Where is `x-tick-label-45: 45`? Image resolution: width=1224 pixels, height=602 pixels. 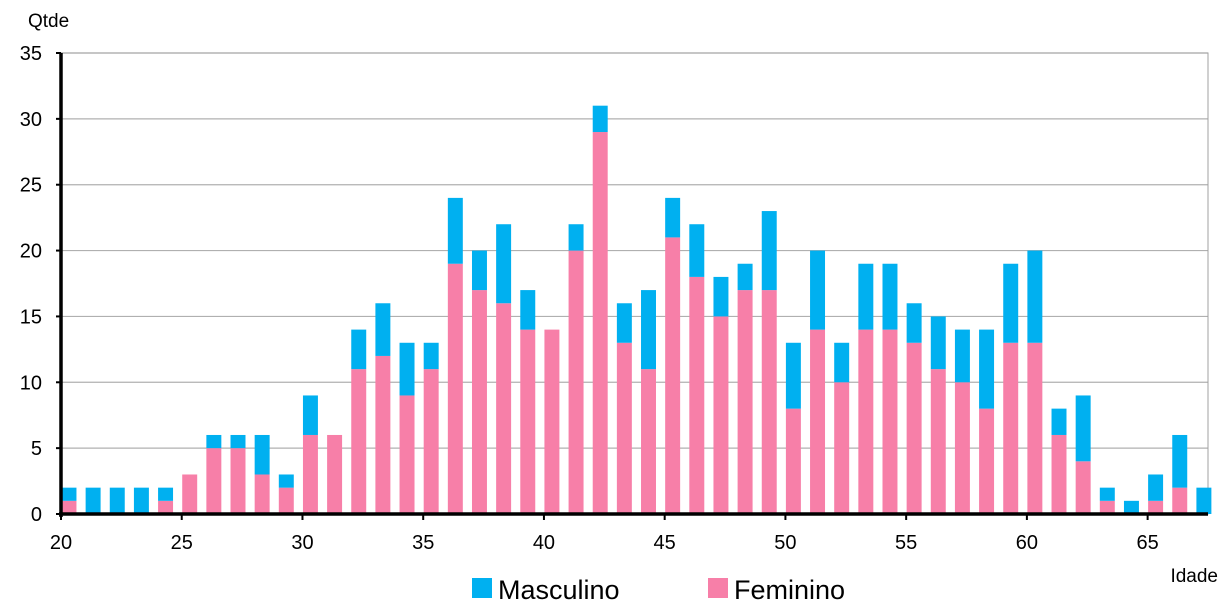
x-tick-label-45: 45 is located at coordinates (665, 543).